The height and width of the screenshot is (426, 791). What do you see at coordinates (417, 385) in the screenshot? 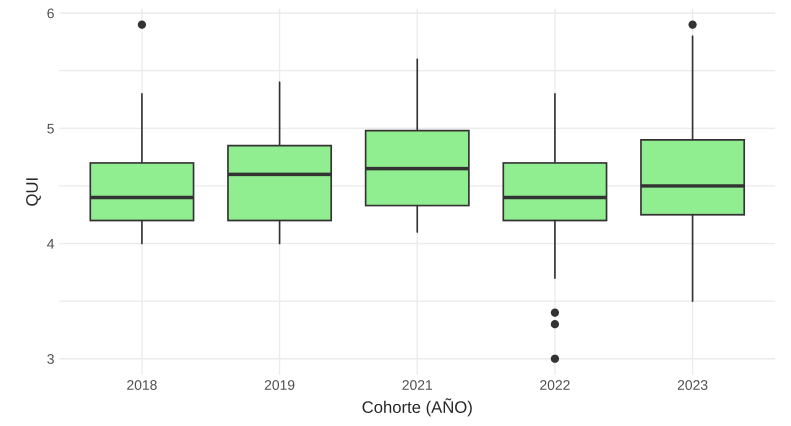
I see `x-tick-label: 2021` at bounding box center [417, 385].